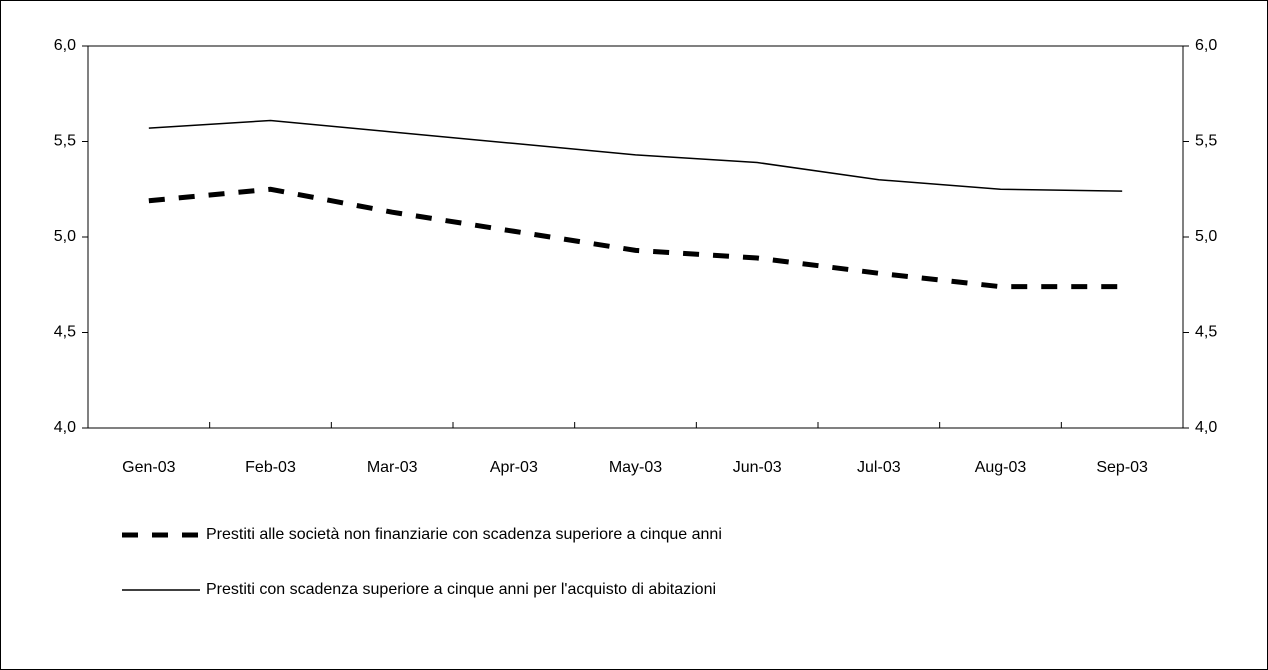  What do you see at coordinates (270, 467) in the screenshot?
I see `x-tick-label: Feb-03` at bounding box center [270, 467].